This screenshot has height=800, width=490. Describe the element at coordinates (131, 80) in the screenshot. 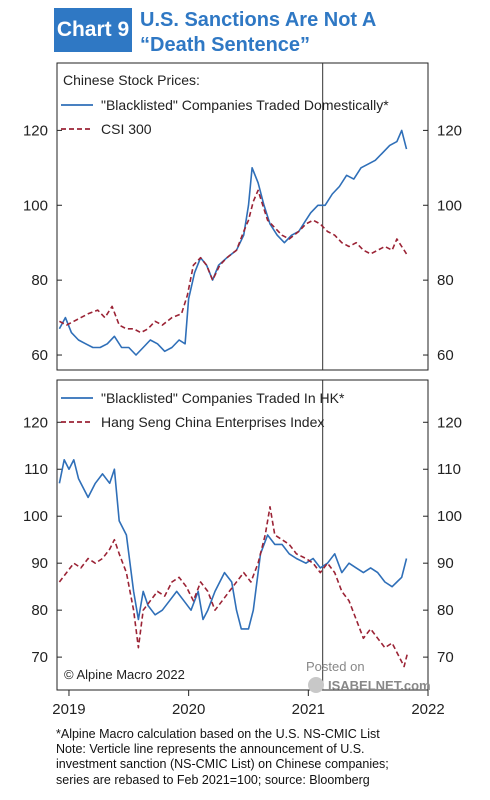

I see `panel-title: Chinese Stock Prices:` at that location.